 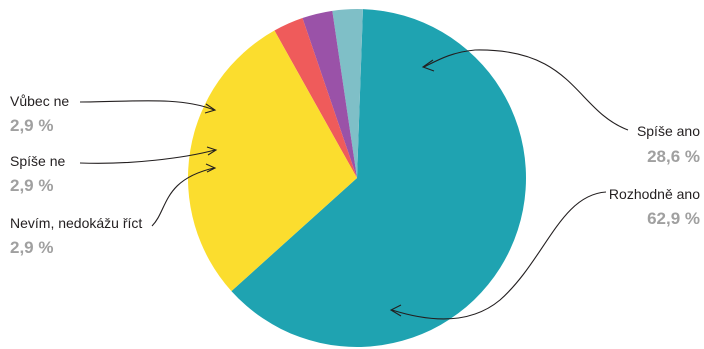 What do you see at coordinates (39, 101) in the screenshot?
I see `label-vubec-ne: Vůbec ne` at bounding box center [39, 101].